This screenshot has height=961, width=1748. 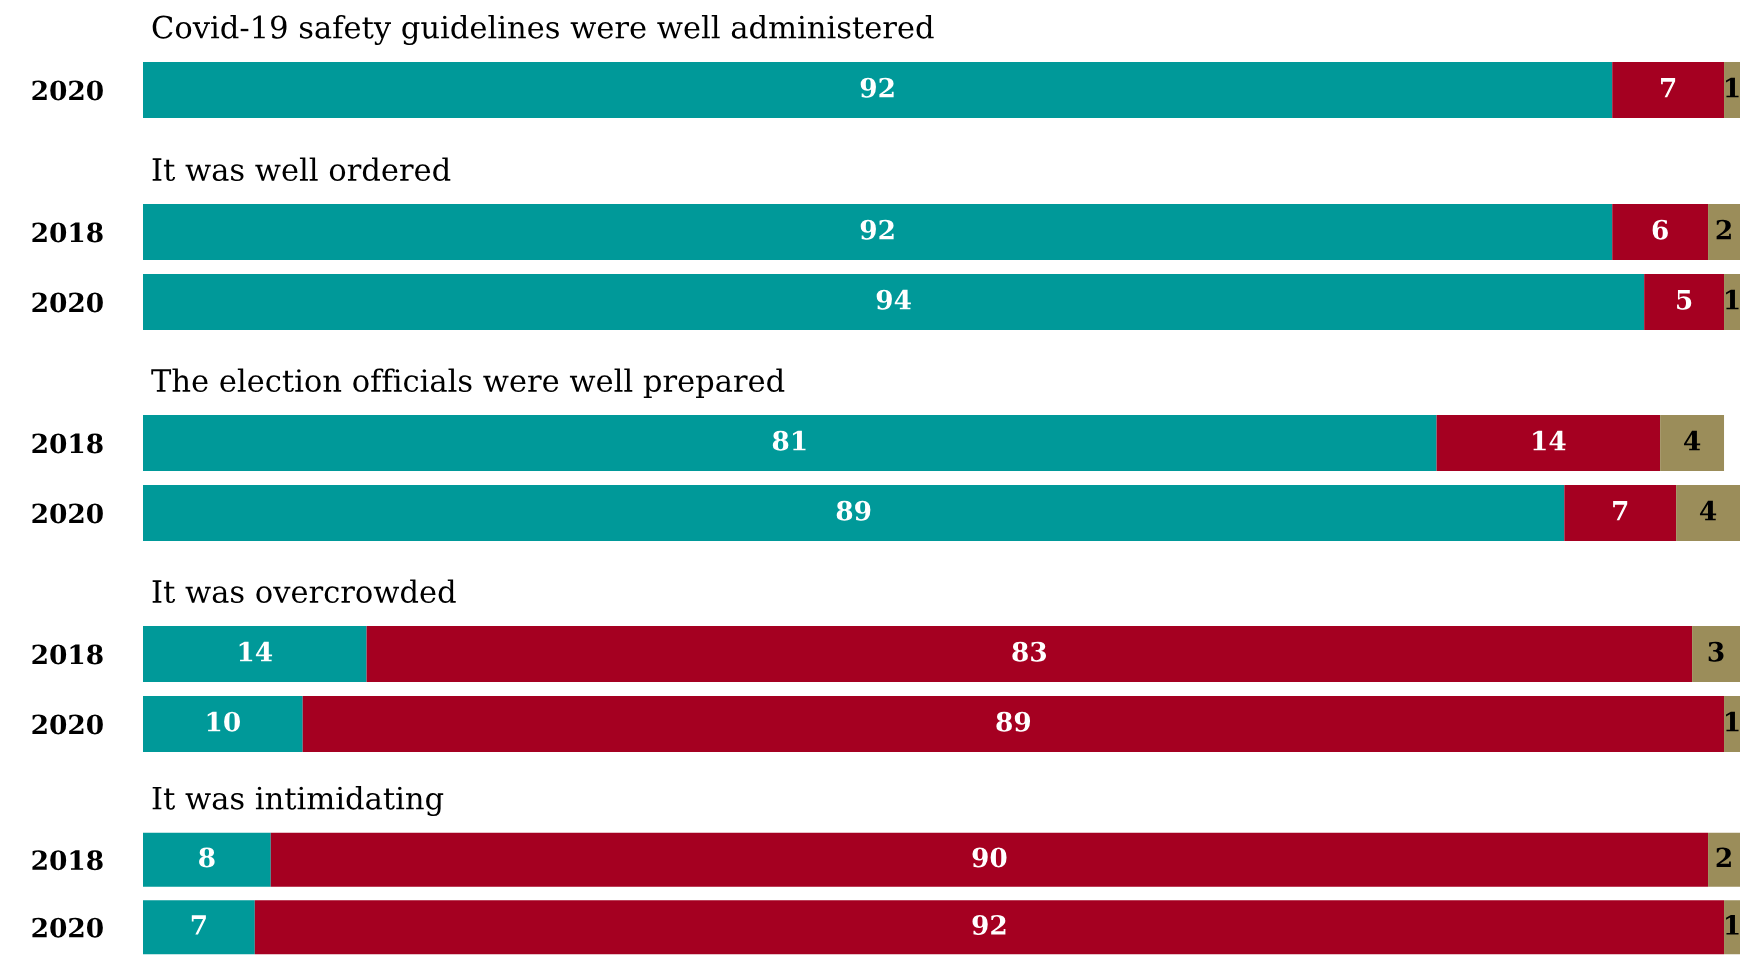 I want to click on chart-title: Covid-19 safety guidelines were well administered, so click(x=543, y=29).